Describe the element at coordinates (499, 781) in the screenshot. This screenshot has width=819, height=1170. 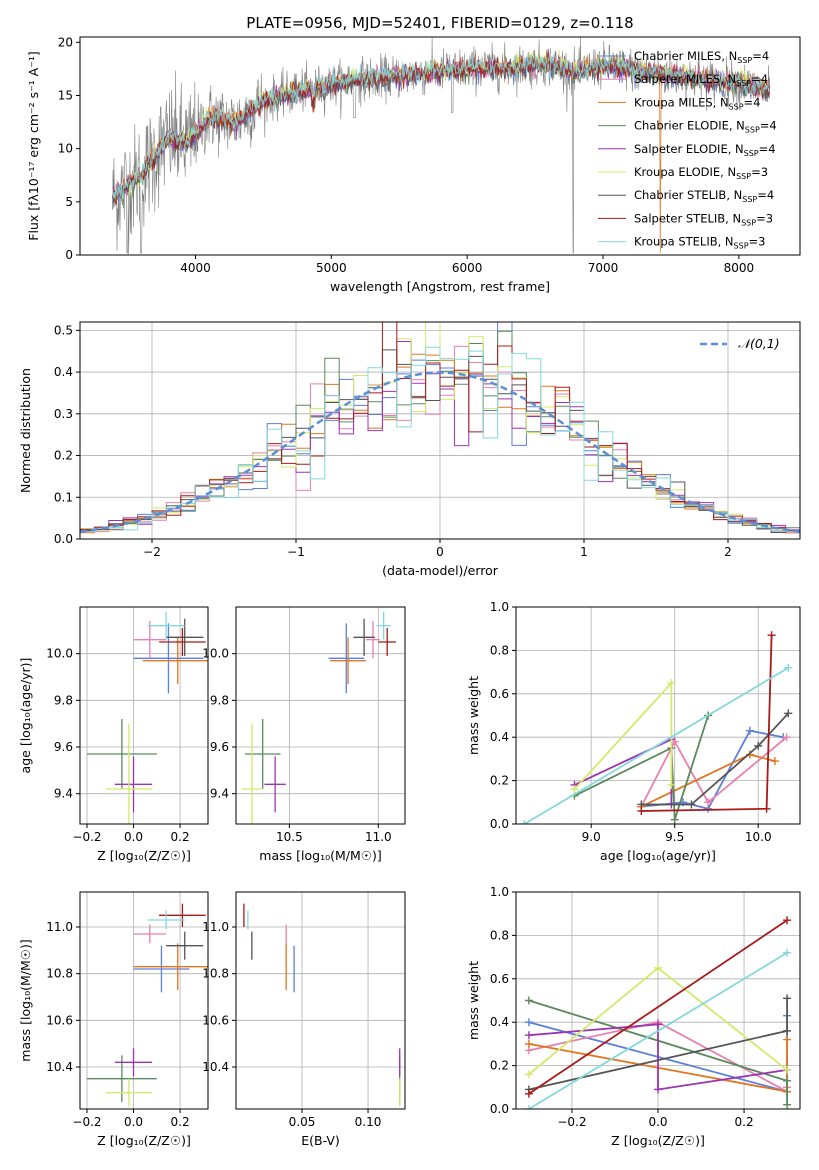
I see `mass_weight_vs_age-ytick-label-1: 0.2` at that location.